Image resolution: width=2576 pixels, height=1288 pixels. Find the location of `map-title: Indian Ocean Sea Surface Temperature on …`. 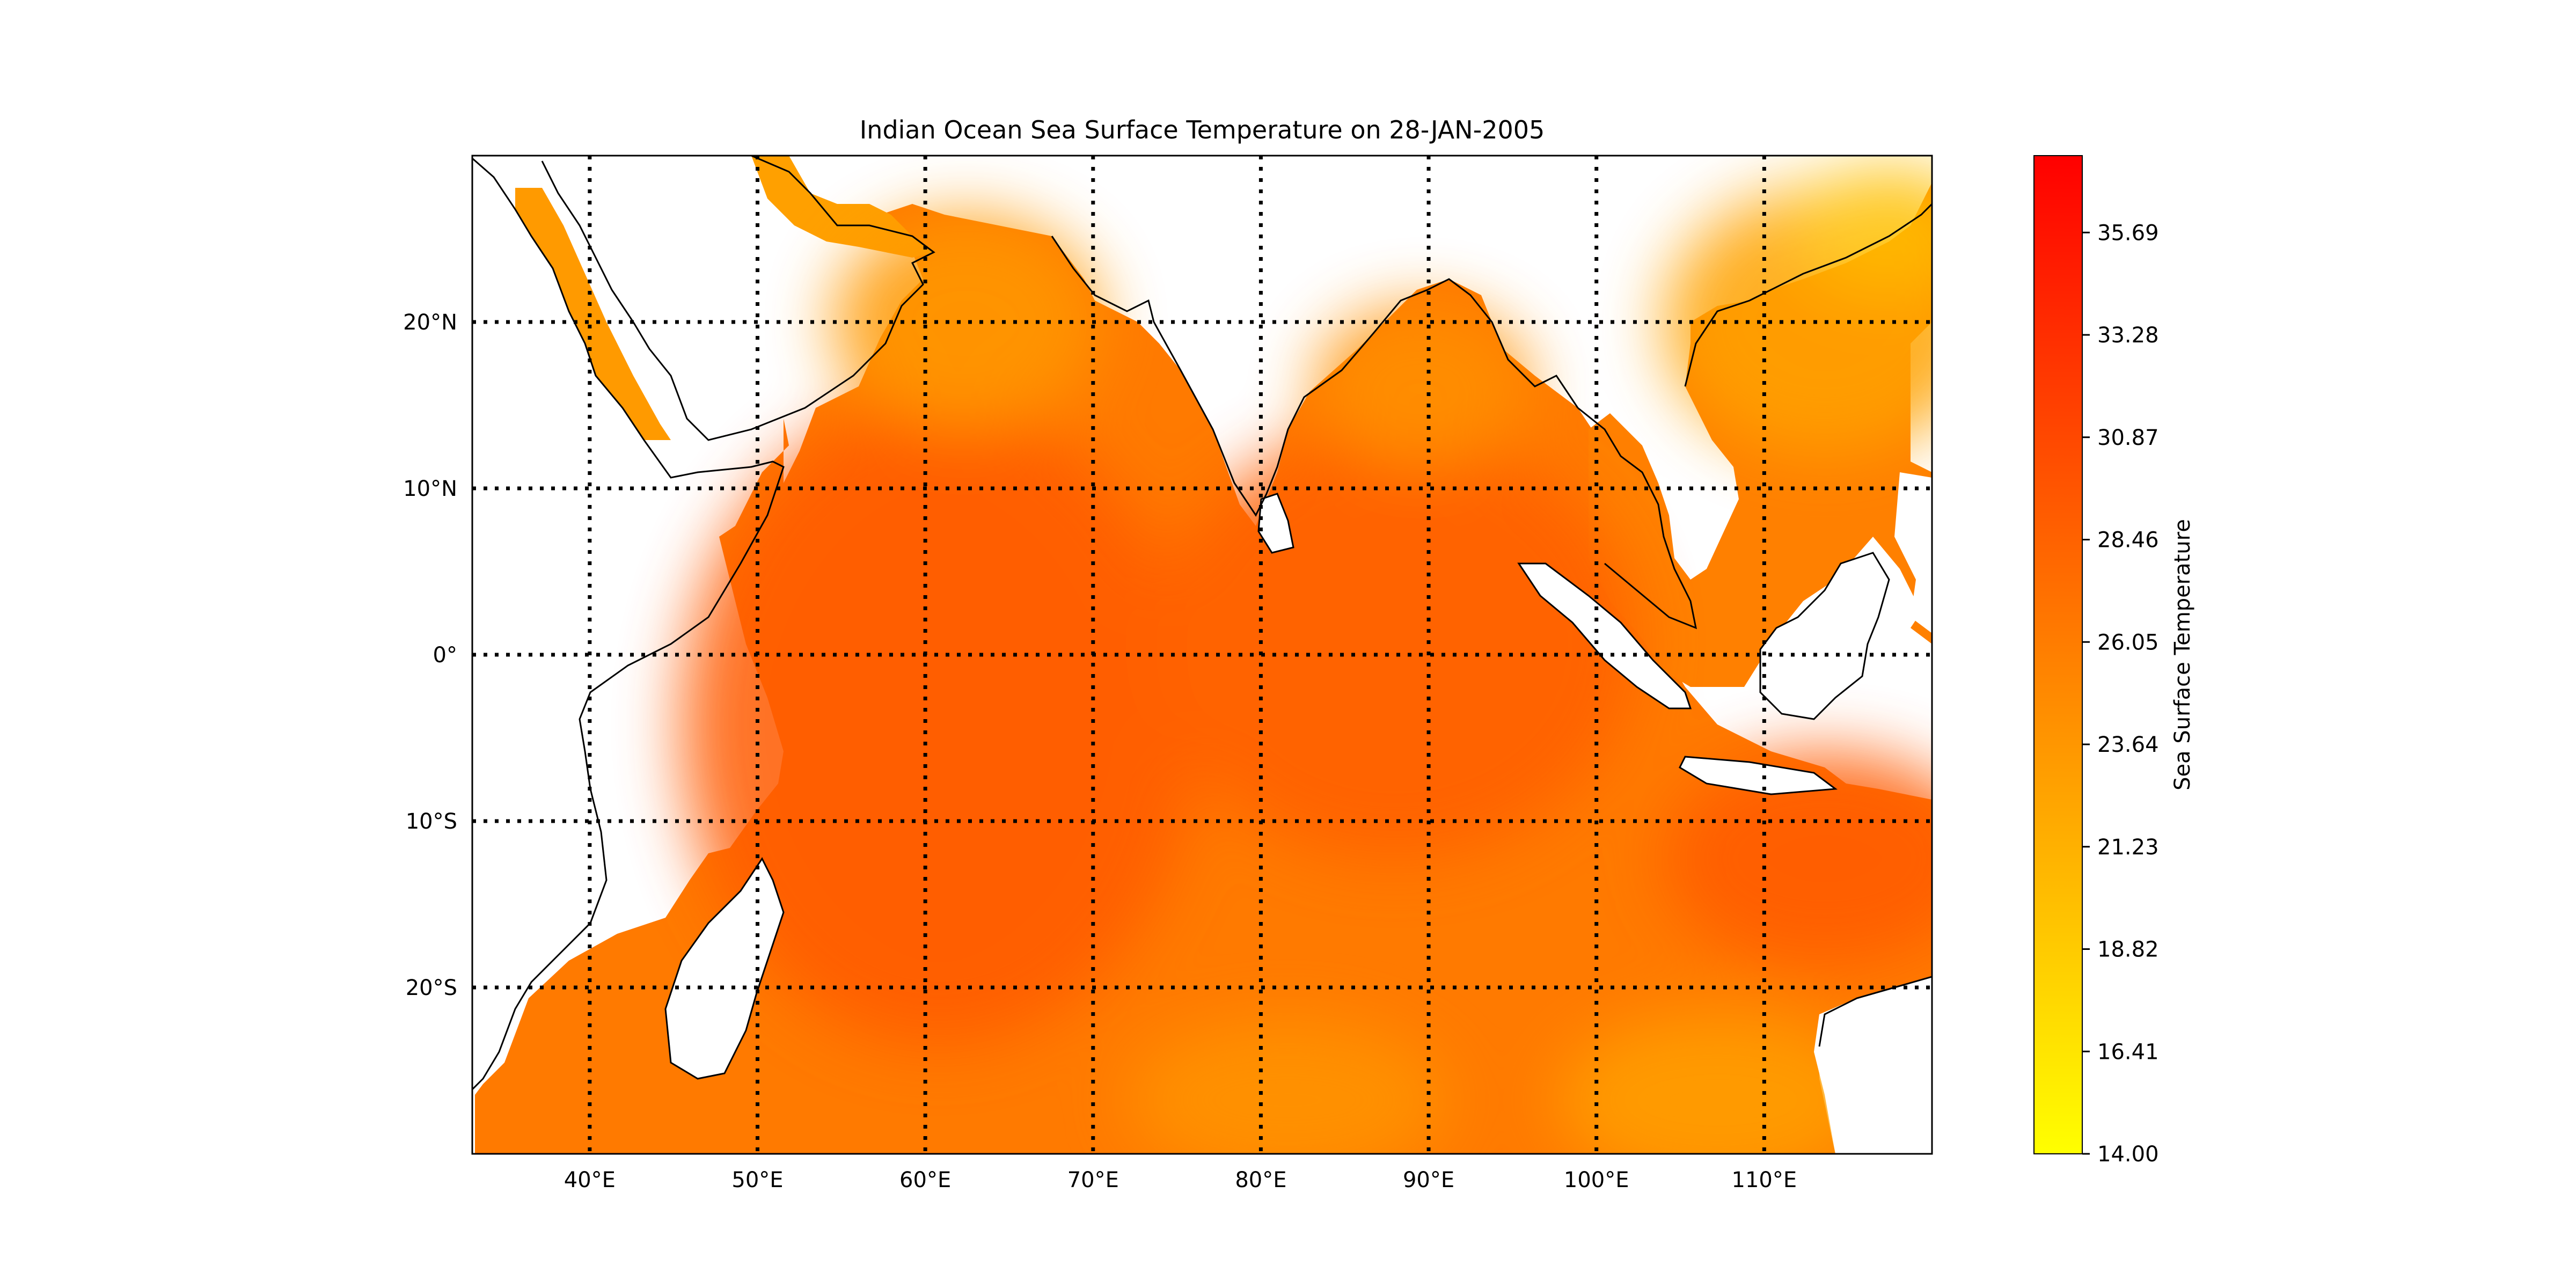

map-title: Indian Ocean Sea Surface Temperature on … is located at coordinates (1202, 129).